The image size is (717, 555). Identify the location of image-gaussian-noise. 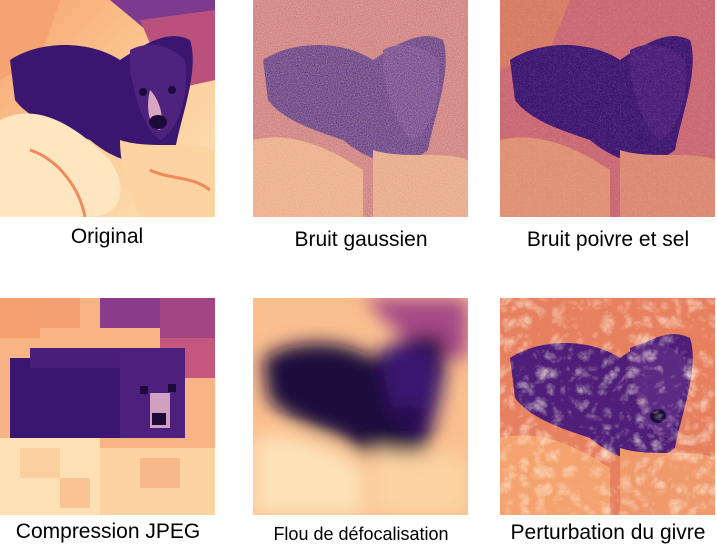
(360, 108).